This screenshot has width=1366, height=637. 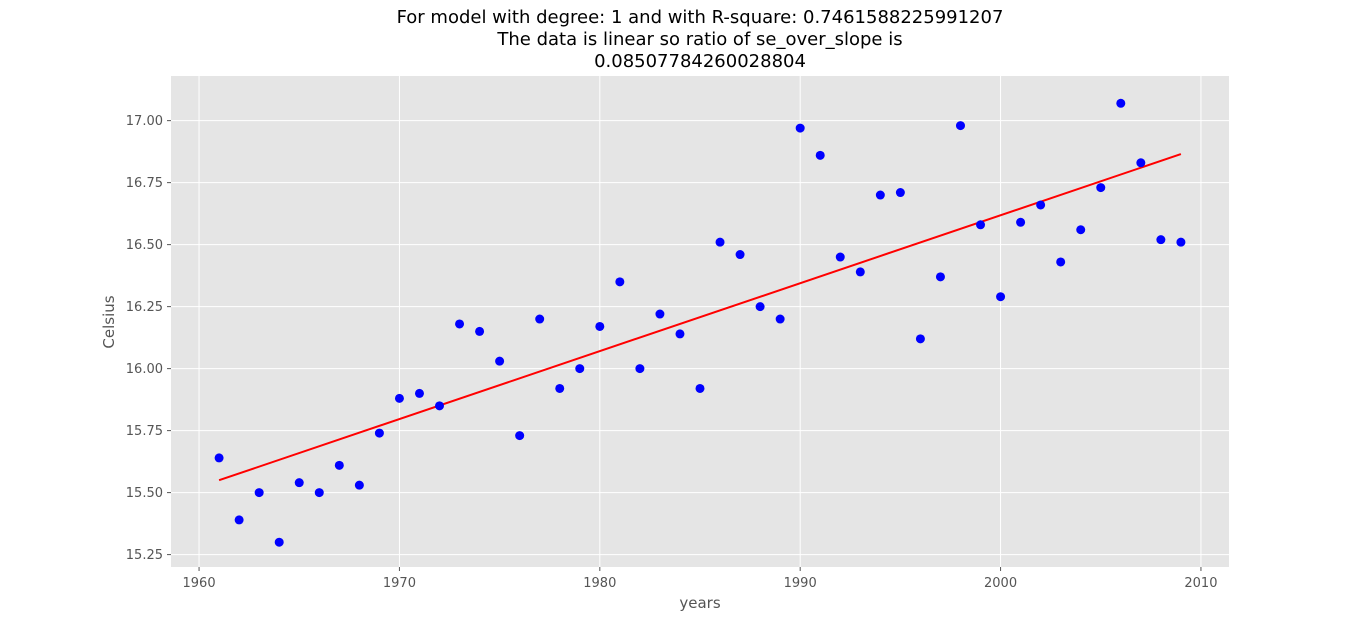 I want to click on x-axis-label: years, so click(x=699, y=603).